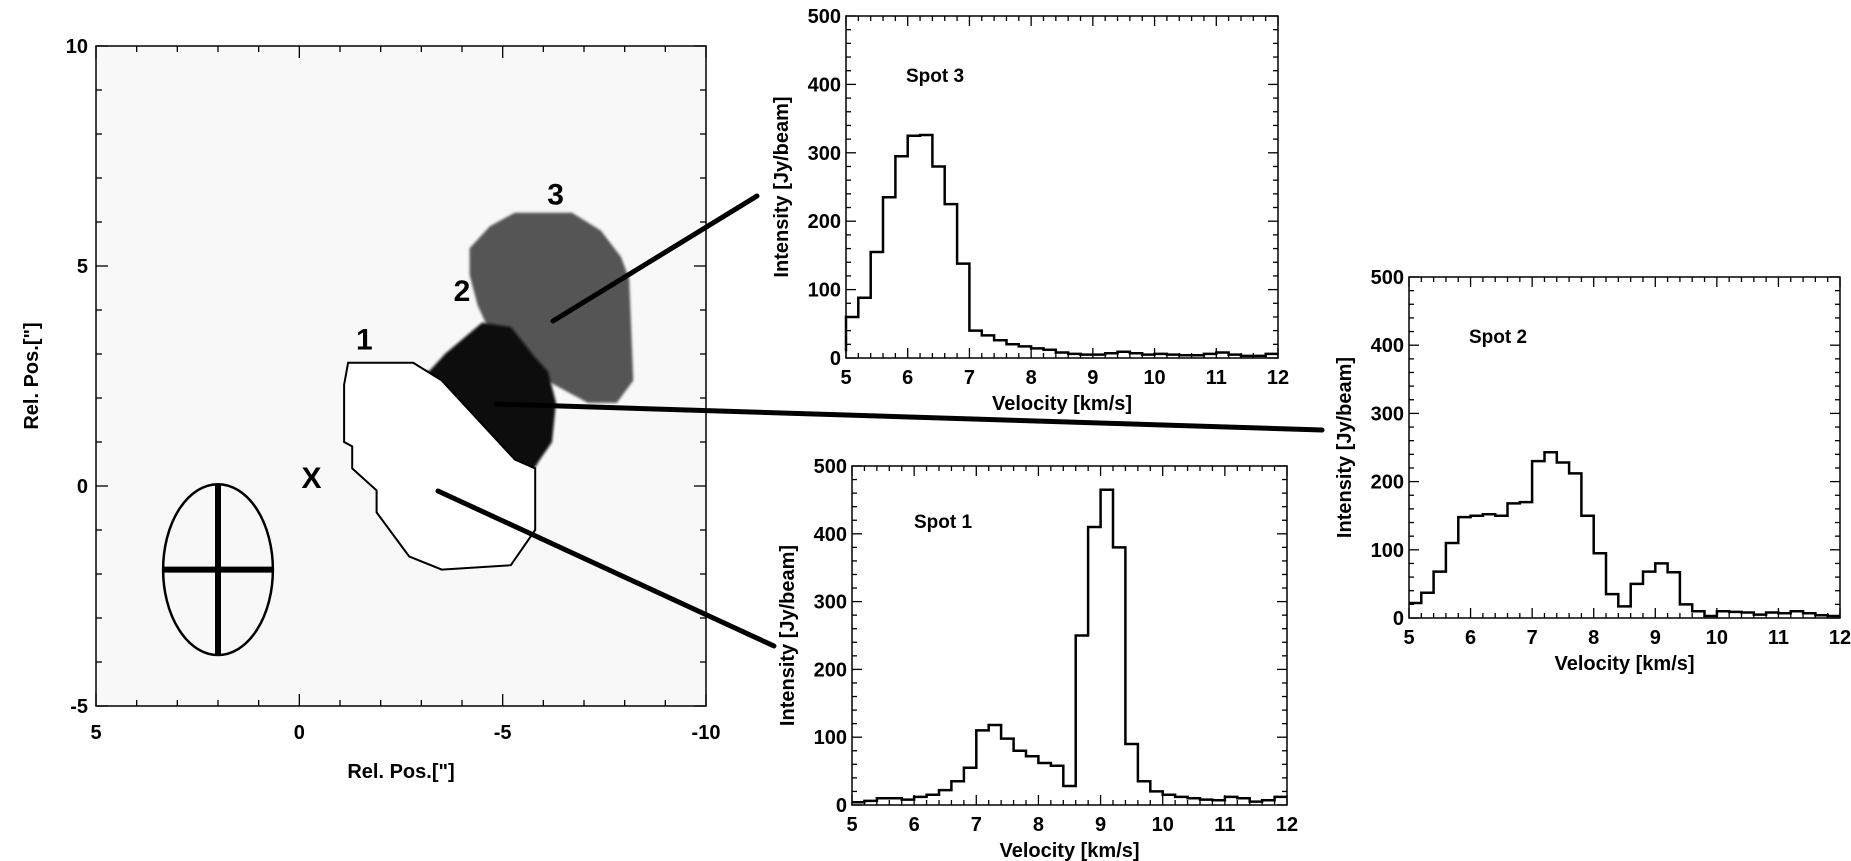 The width and height of the screenshot is (1851, 861). Describe the element at coordinates (462, 291) in the screenshot. I see `spot-2-label: 2` at that location.